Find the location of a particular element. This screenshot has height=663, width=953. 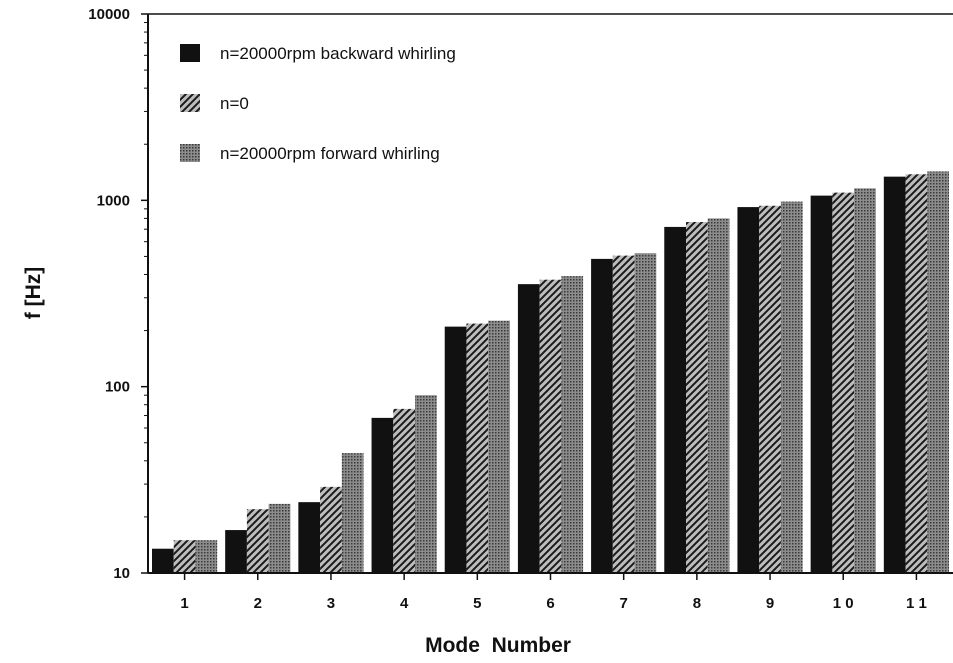

x-tick-label: 6 is located at coordinates (550, 603).